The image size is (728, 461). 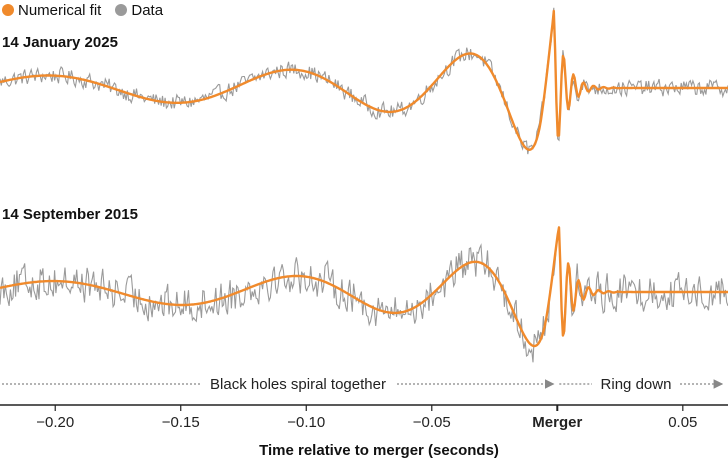 What do you see at coordinates (147, 10) in the screenshot?
I see `legend-data-label: Data` at bounding box center [147, 10].